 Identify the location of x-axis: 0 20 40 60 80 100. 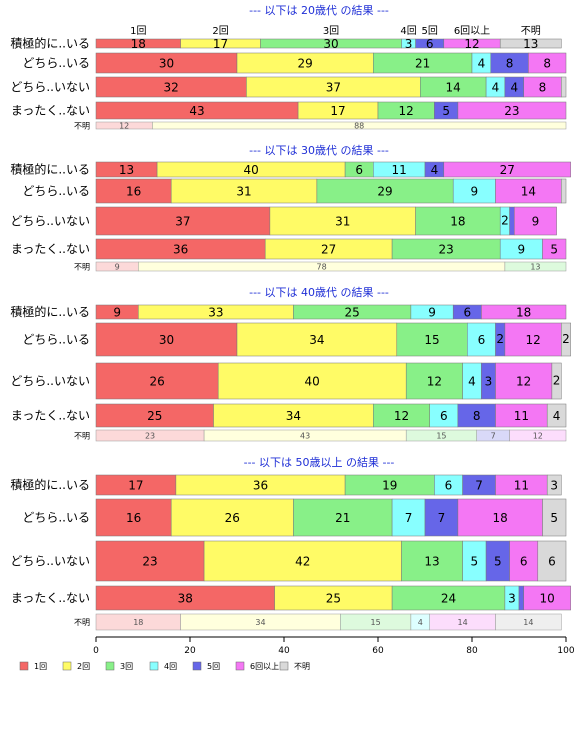
(334, 646).